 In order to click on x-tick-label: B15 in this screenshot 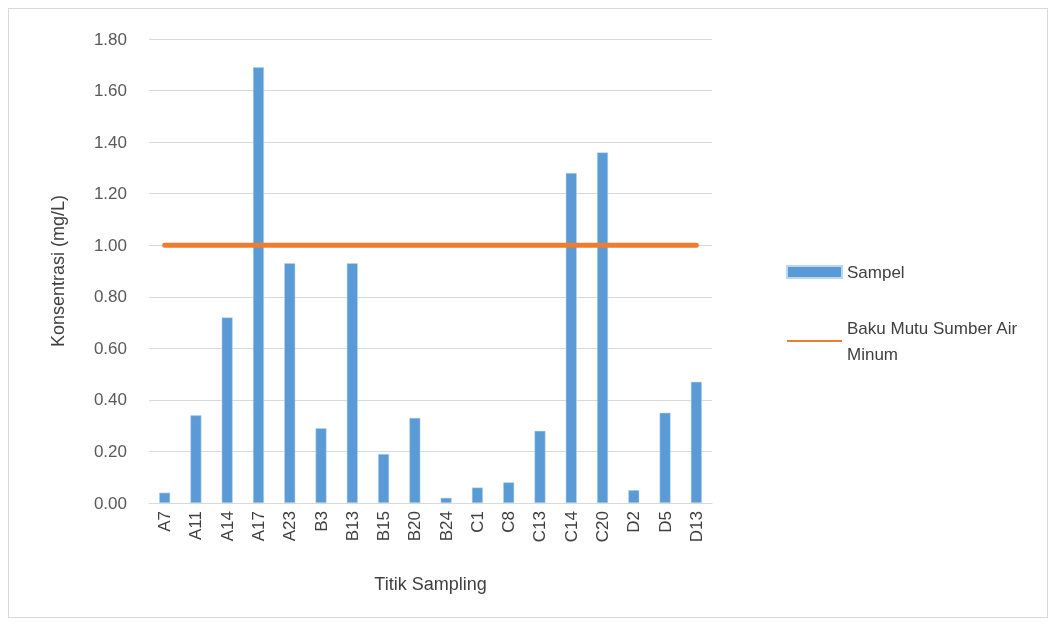, I will do `click(384, 526)`.